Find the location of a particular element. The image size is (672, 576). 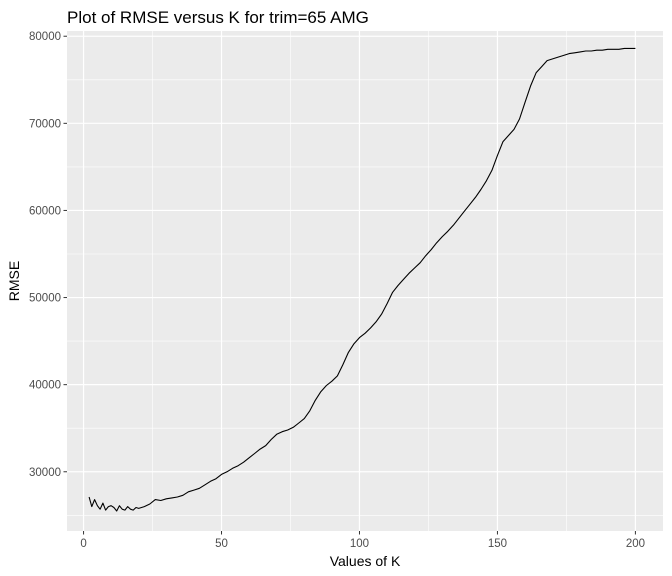

x-tick-label: 200 is located at coordinates (635, 544).